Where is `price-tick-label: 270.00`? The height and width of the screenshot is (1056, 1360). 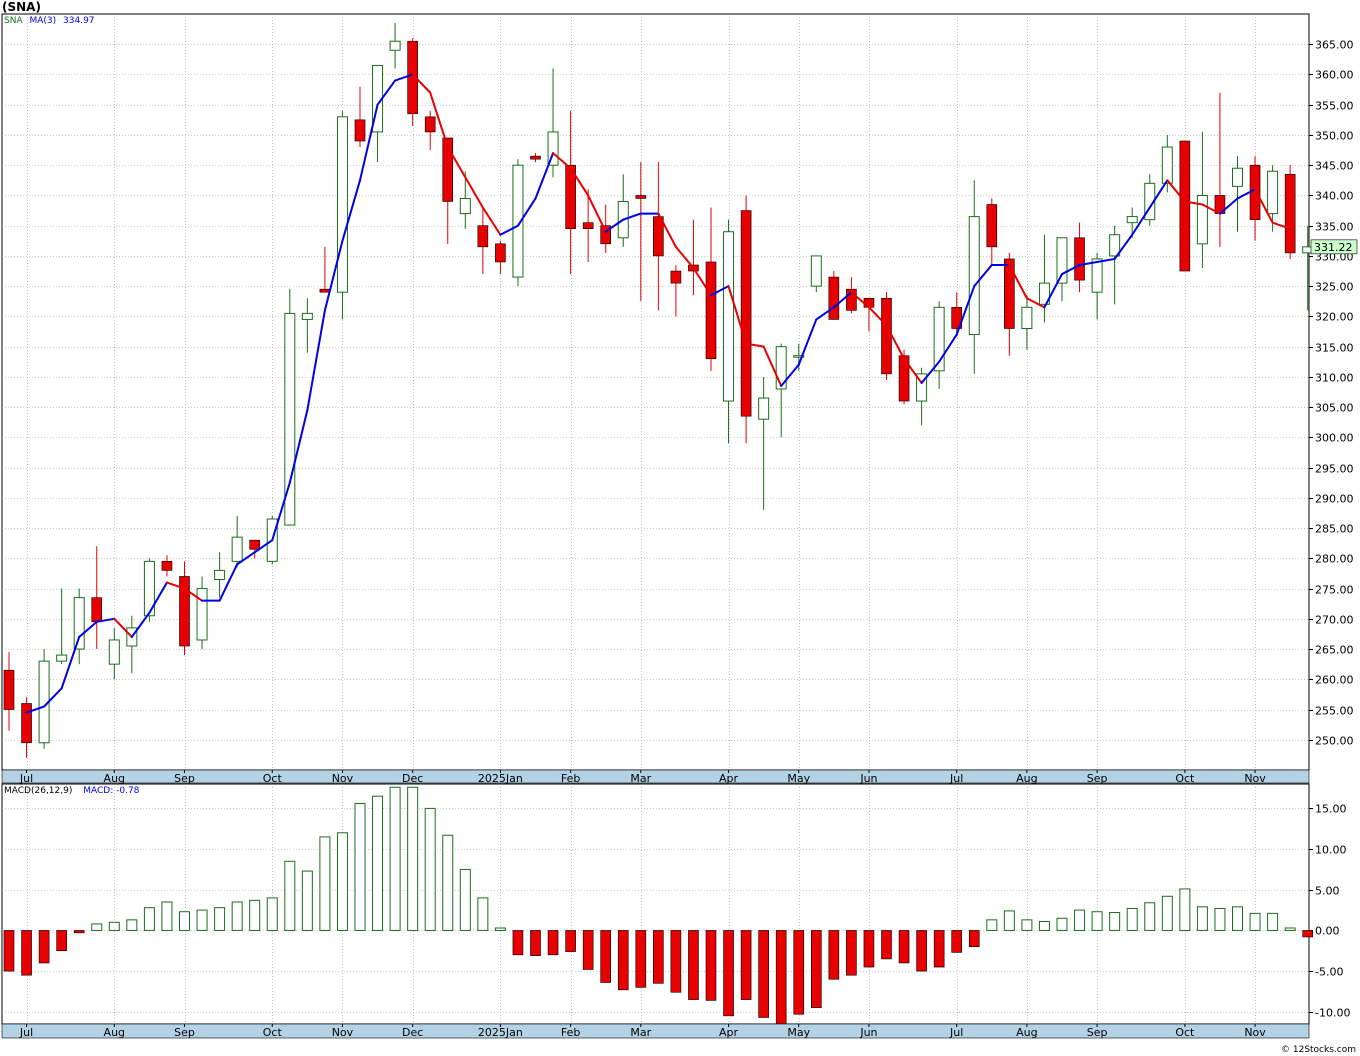 price-tick-label: 270.00 is located at coordinates (1334, 620).